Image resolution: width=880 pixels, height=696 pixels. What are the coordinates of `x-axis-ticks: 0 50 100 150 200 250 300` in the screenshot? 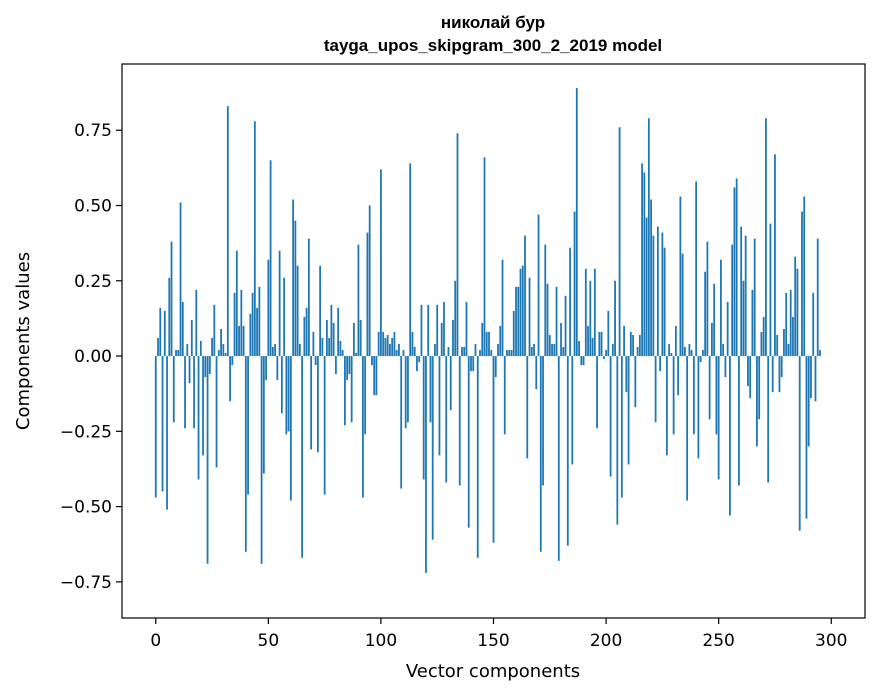 It's located at (498, 634).